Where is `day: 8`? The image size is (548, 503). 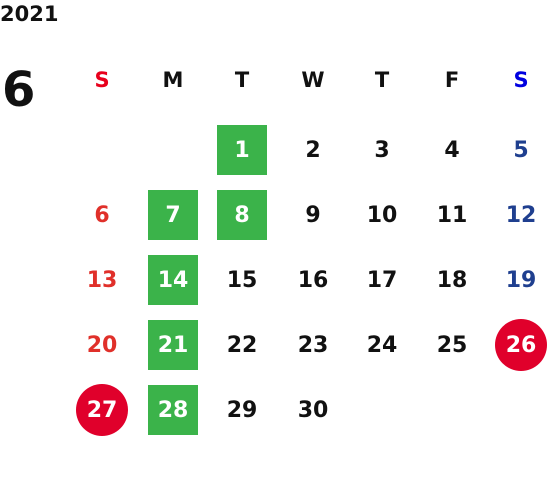
day: 8 is located at coordinates (242, 215).